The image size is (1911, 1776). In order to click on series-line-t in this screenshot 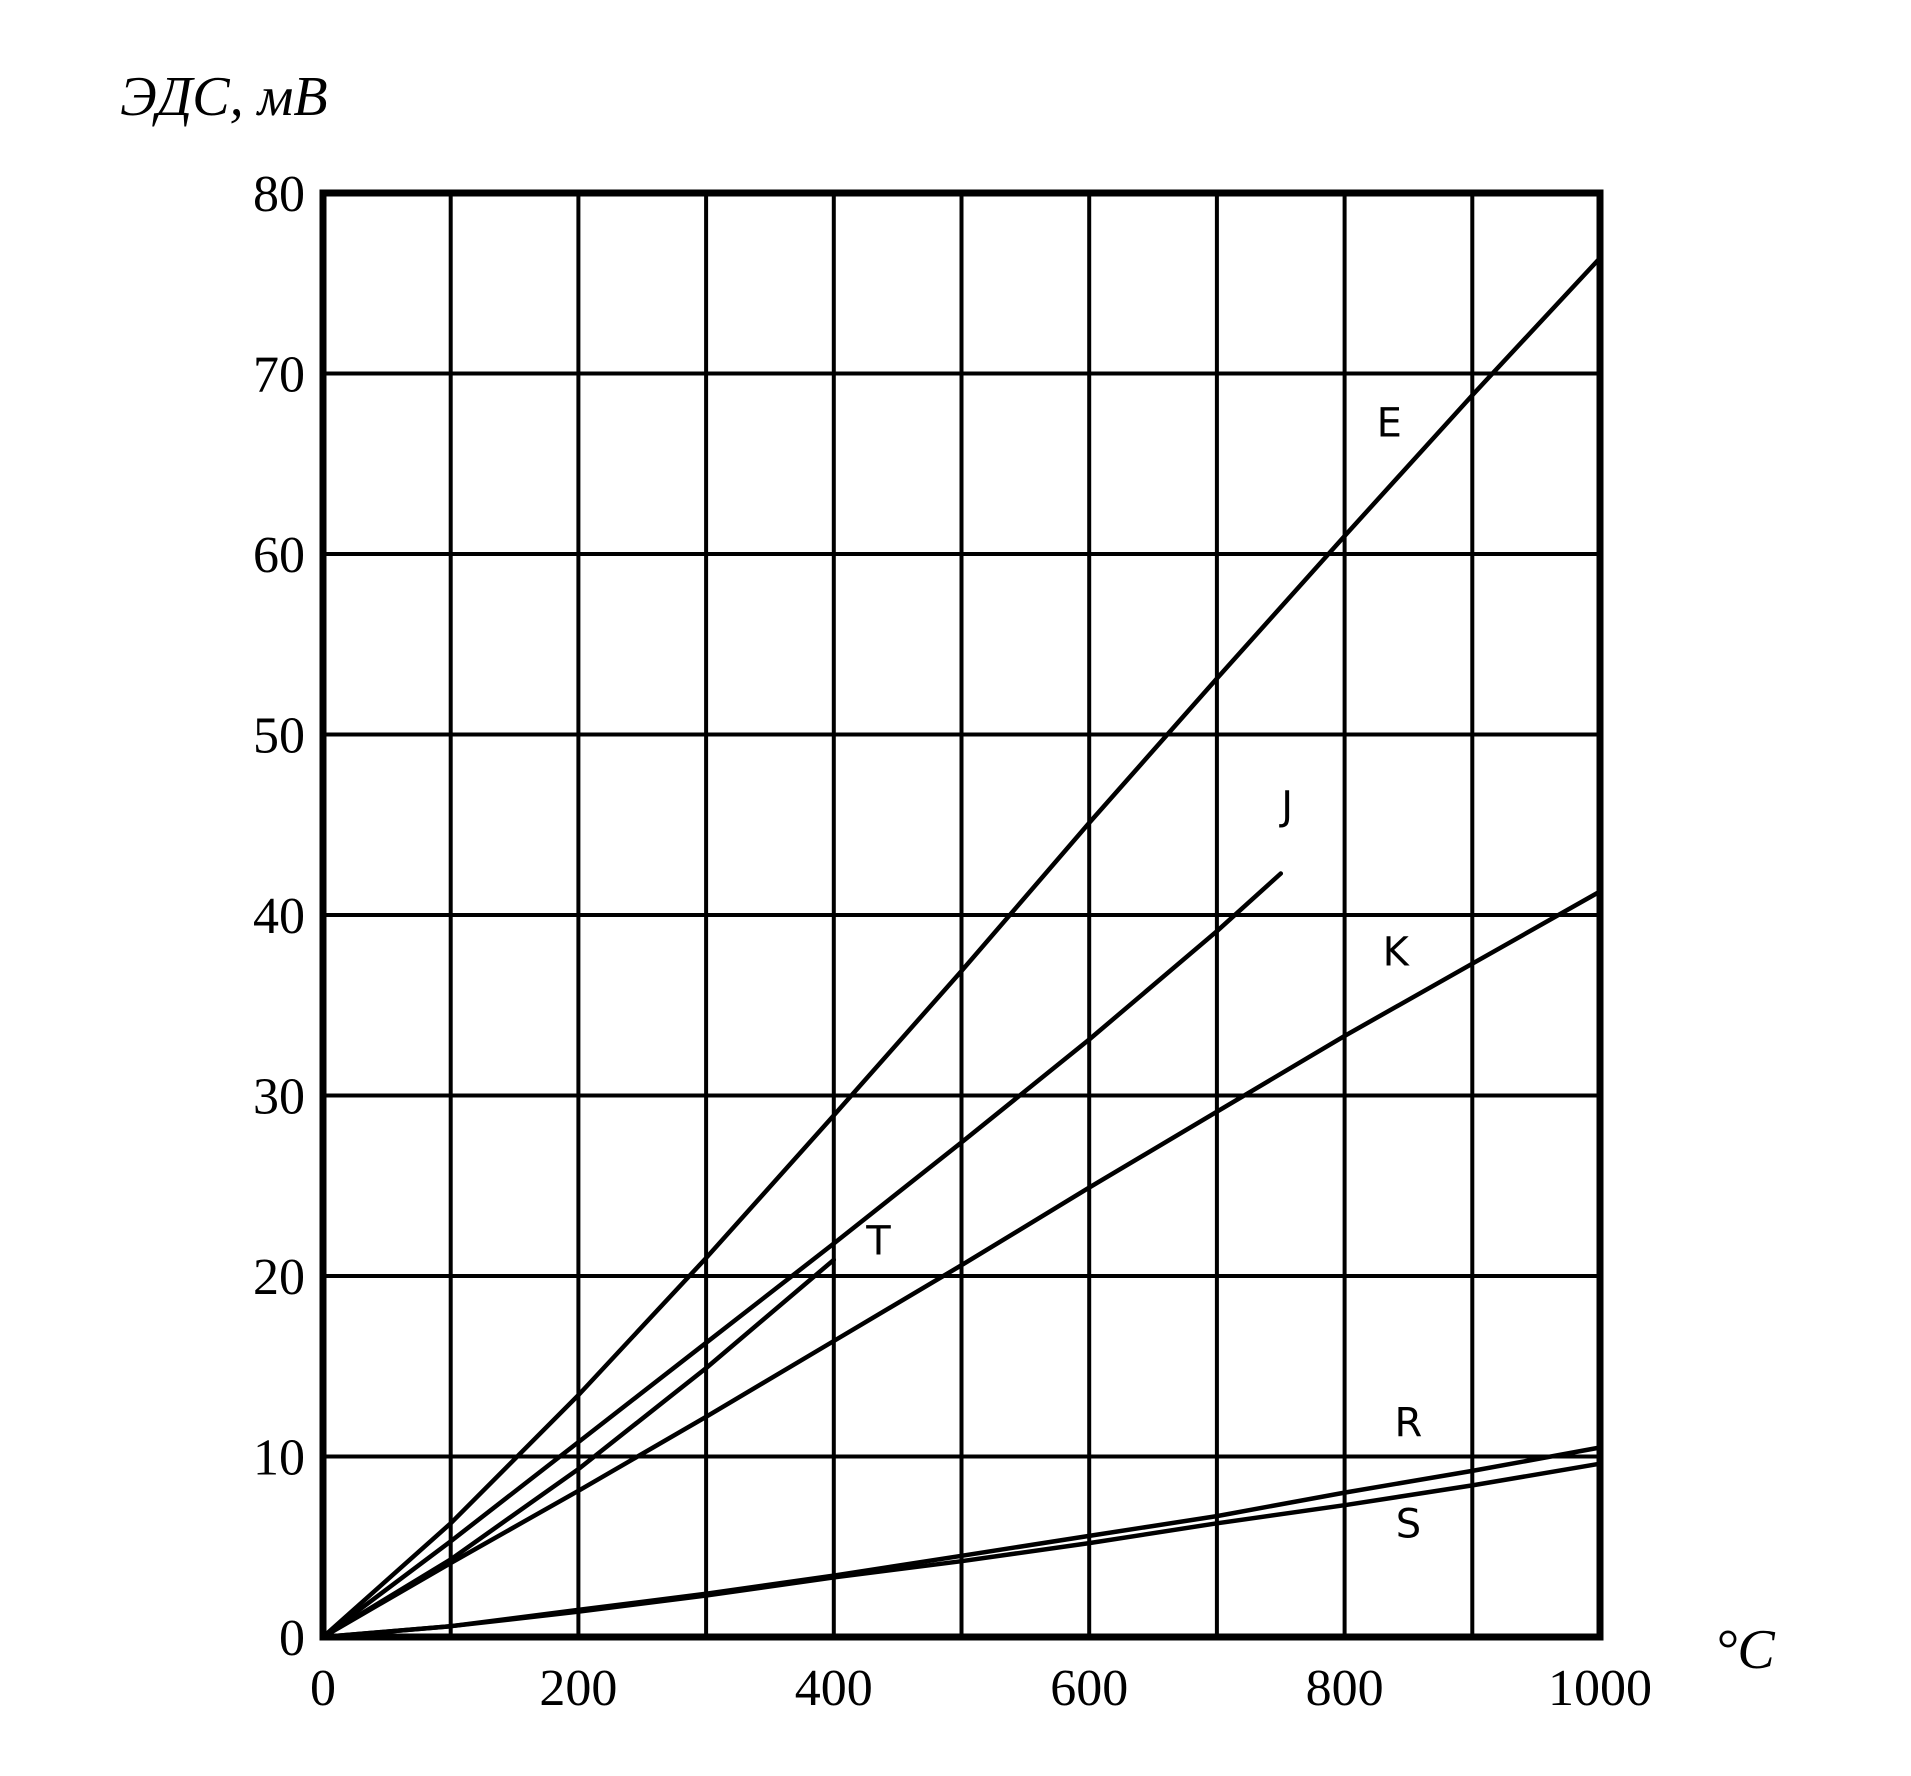, I will do `click(578, 1448)`.